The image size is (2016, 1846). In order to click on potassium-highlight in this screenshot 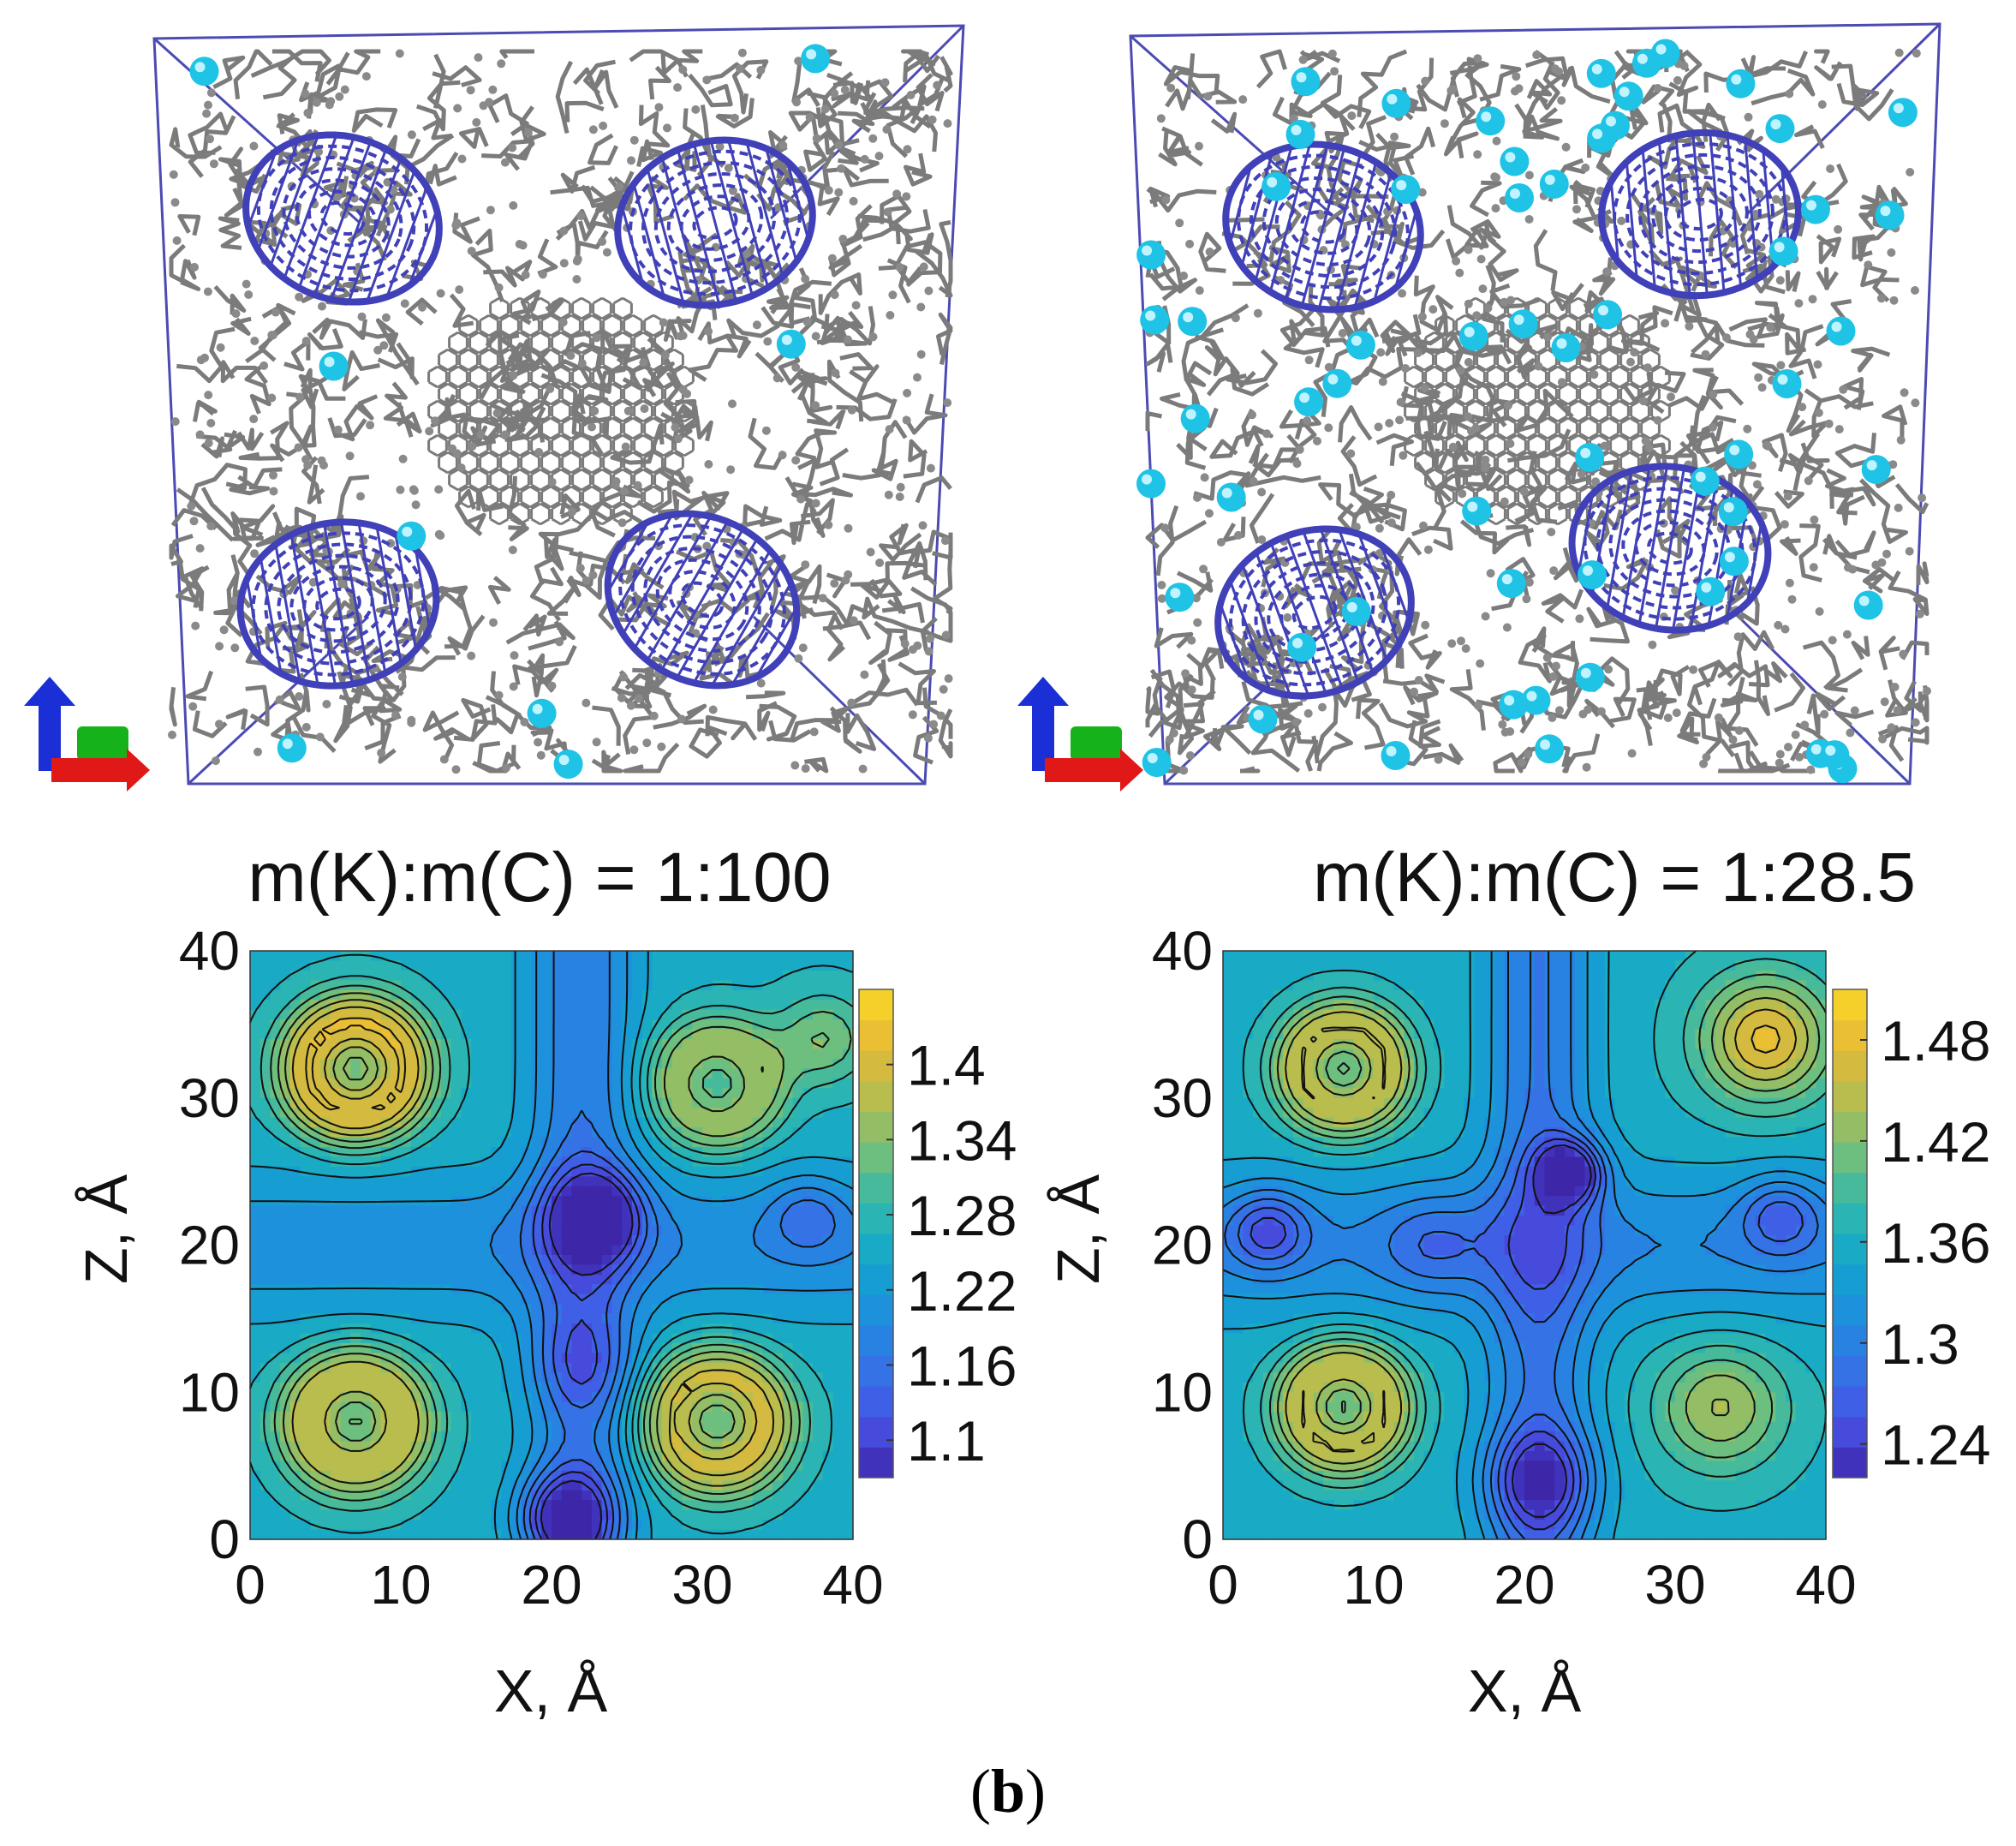, I will do `click(287, 744)`.